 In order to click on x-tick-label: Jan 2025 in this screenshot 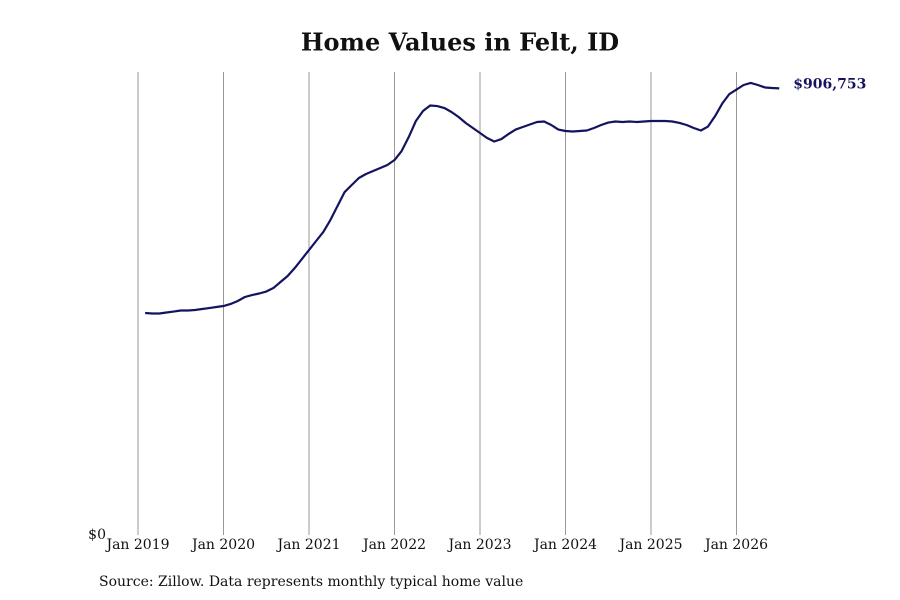, I will do `click(649, 545)`.